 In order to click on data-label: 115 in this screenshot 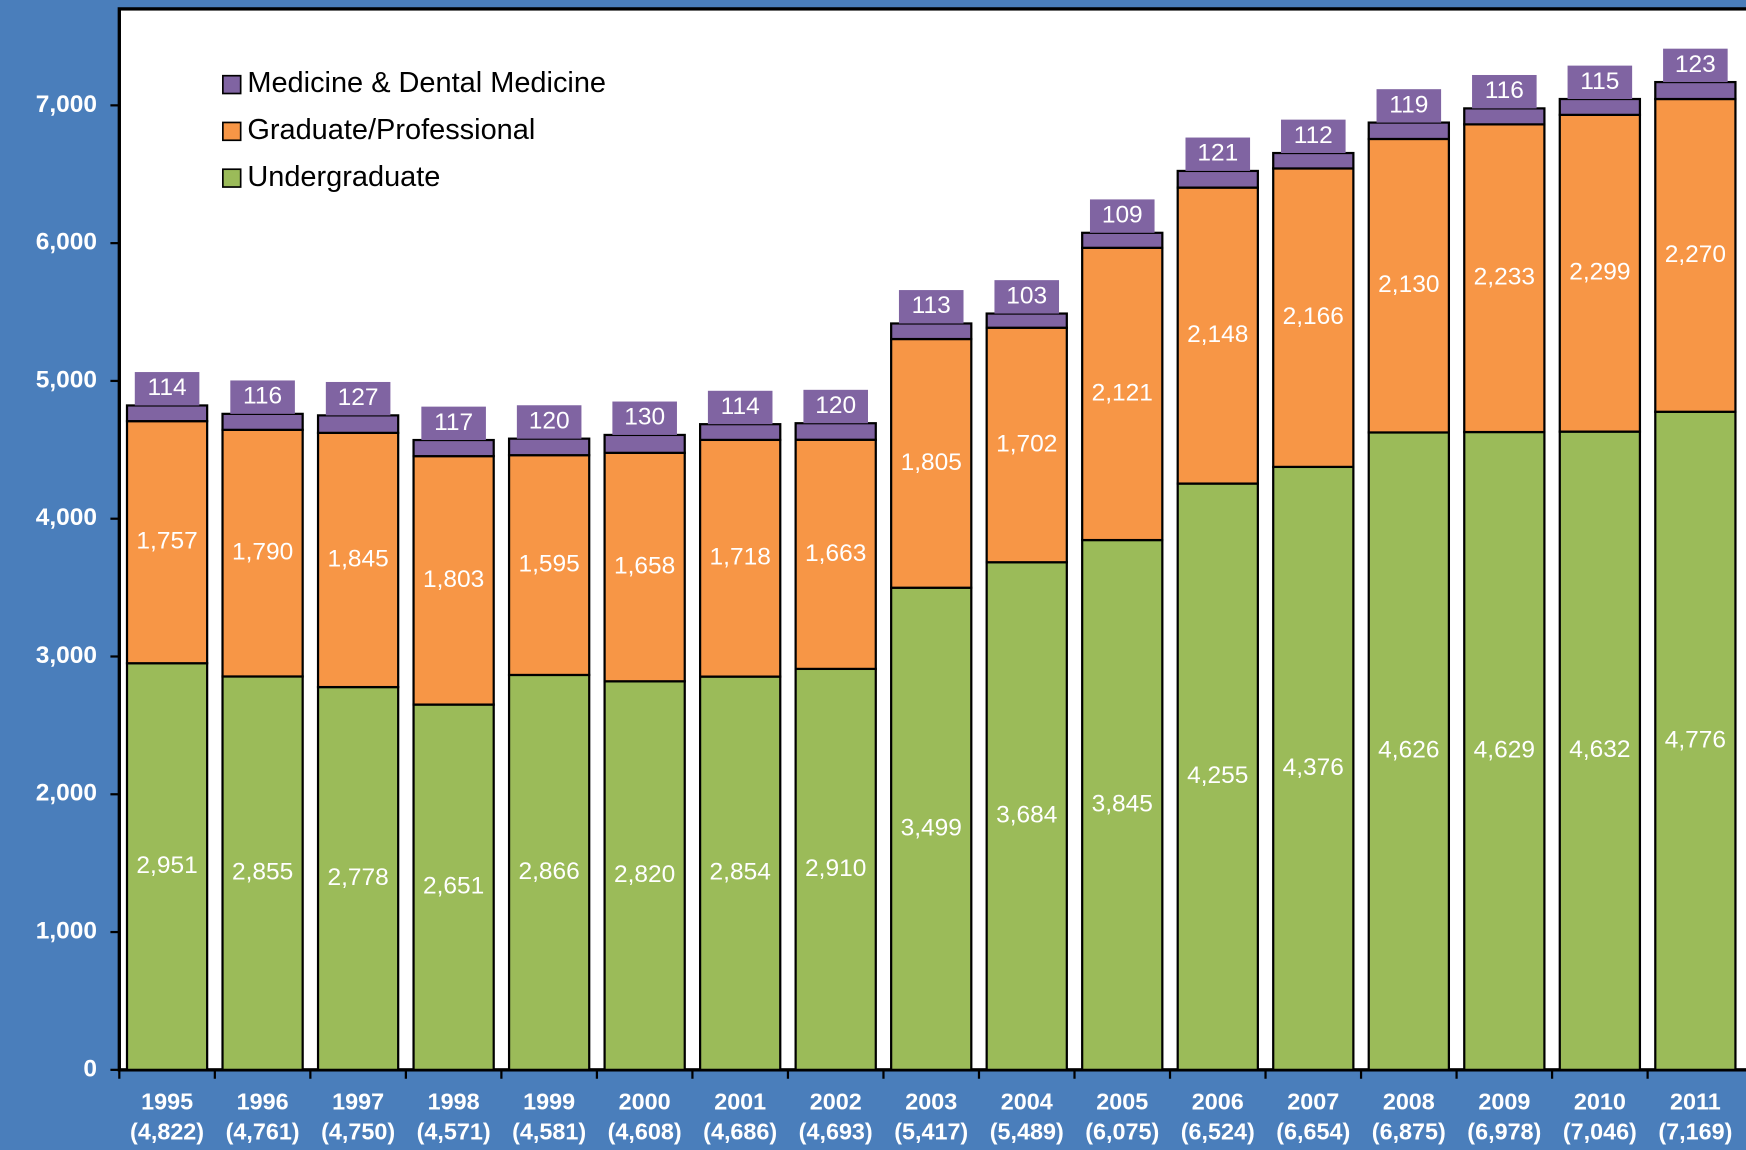, I will do `click(1599, 81)`.